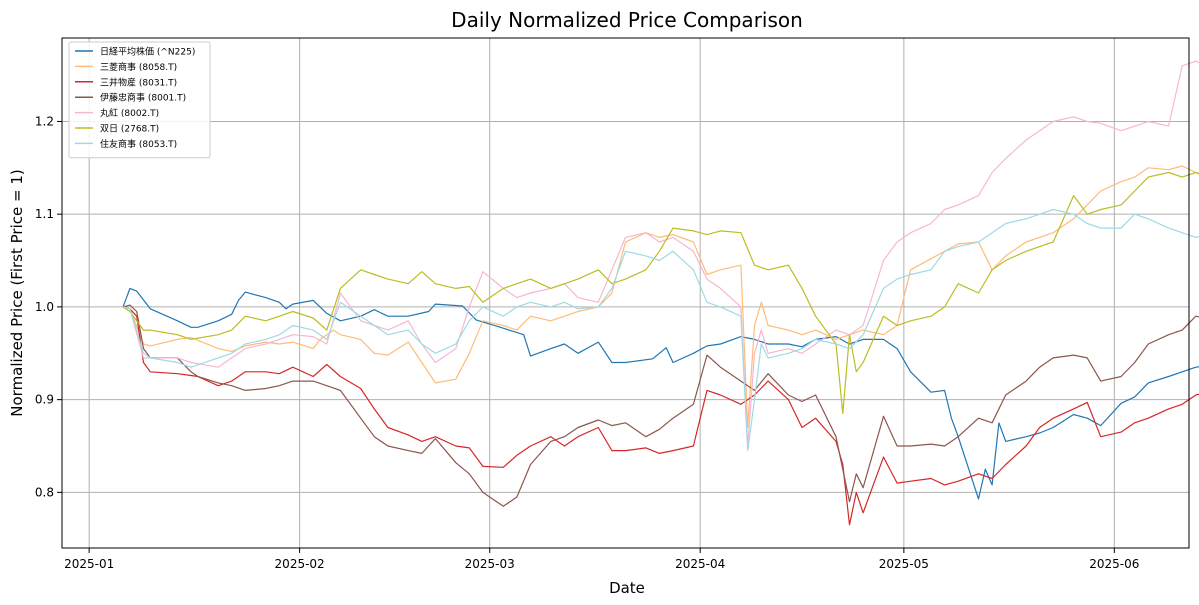 The width and height of the screenshot is (1199, 605). I want to click on legend-box, so click(139, 100).